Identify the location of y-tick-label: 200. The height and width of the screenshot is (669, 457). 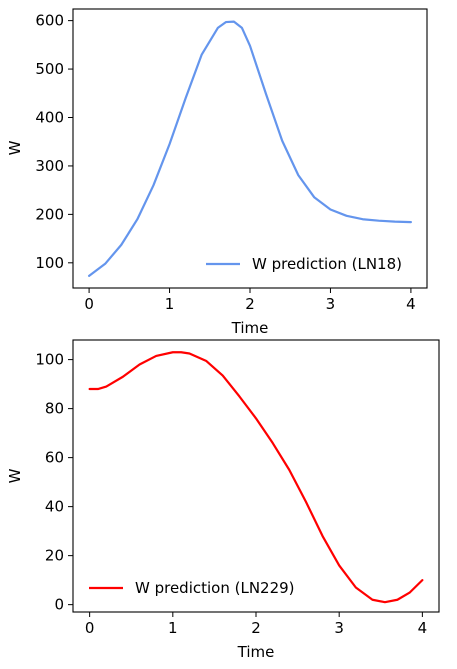
(49, 214).